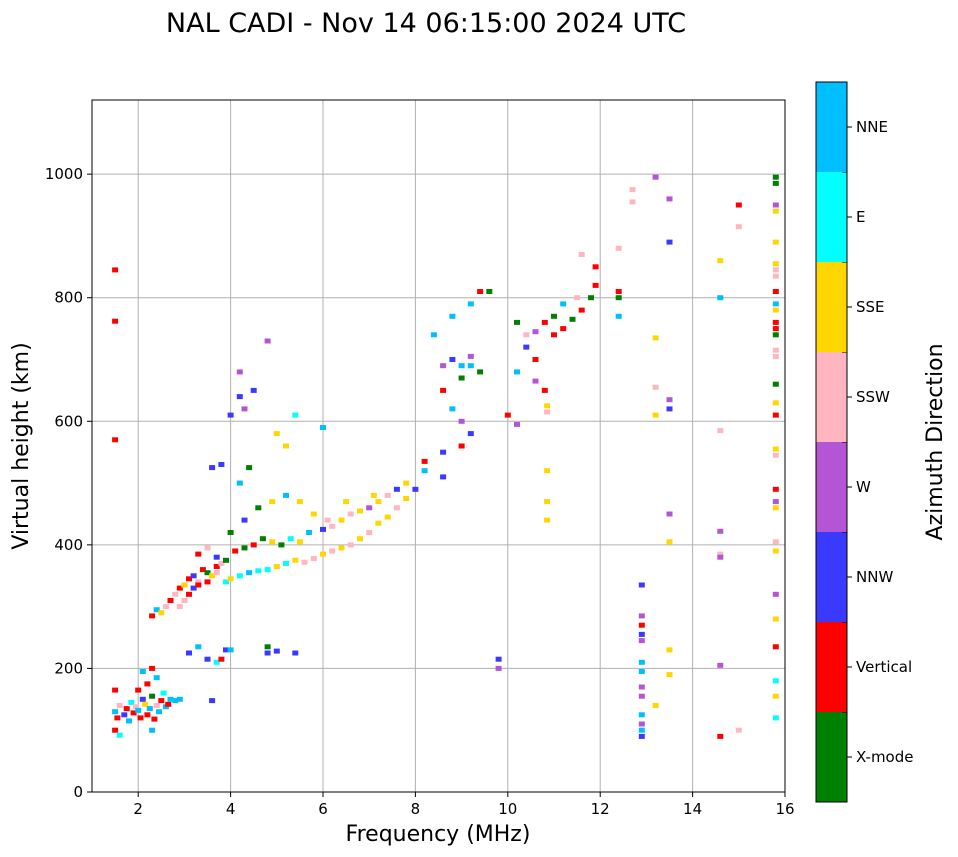 The width and height of the screenshot is (958, 857). What do you see at coordinates (416, 809) in the screenshot?
I see `x-tick-label: 8` at bounding box center [416, 809].